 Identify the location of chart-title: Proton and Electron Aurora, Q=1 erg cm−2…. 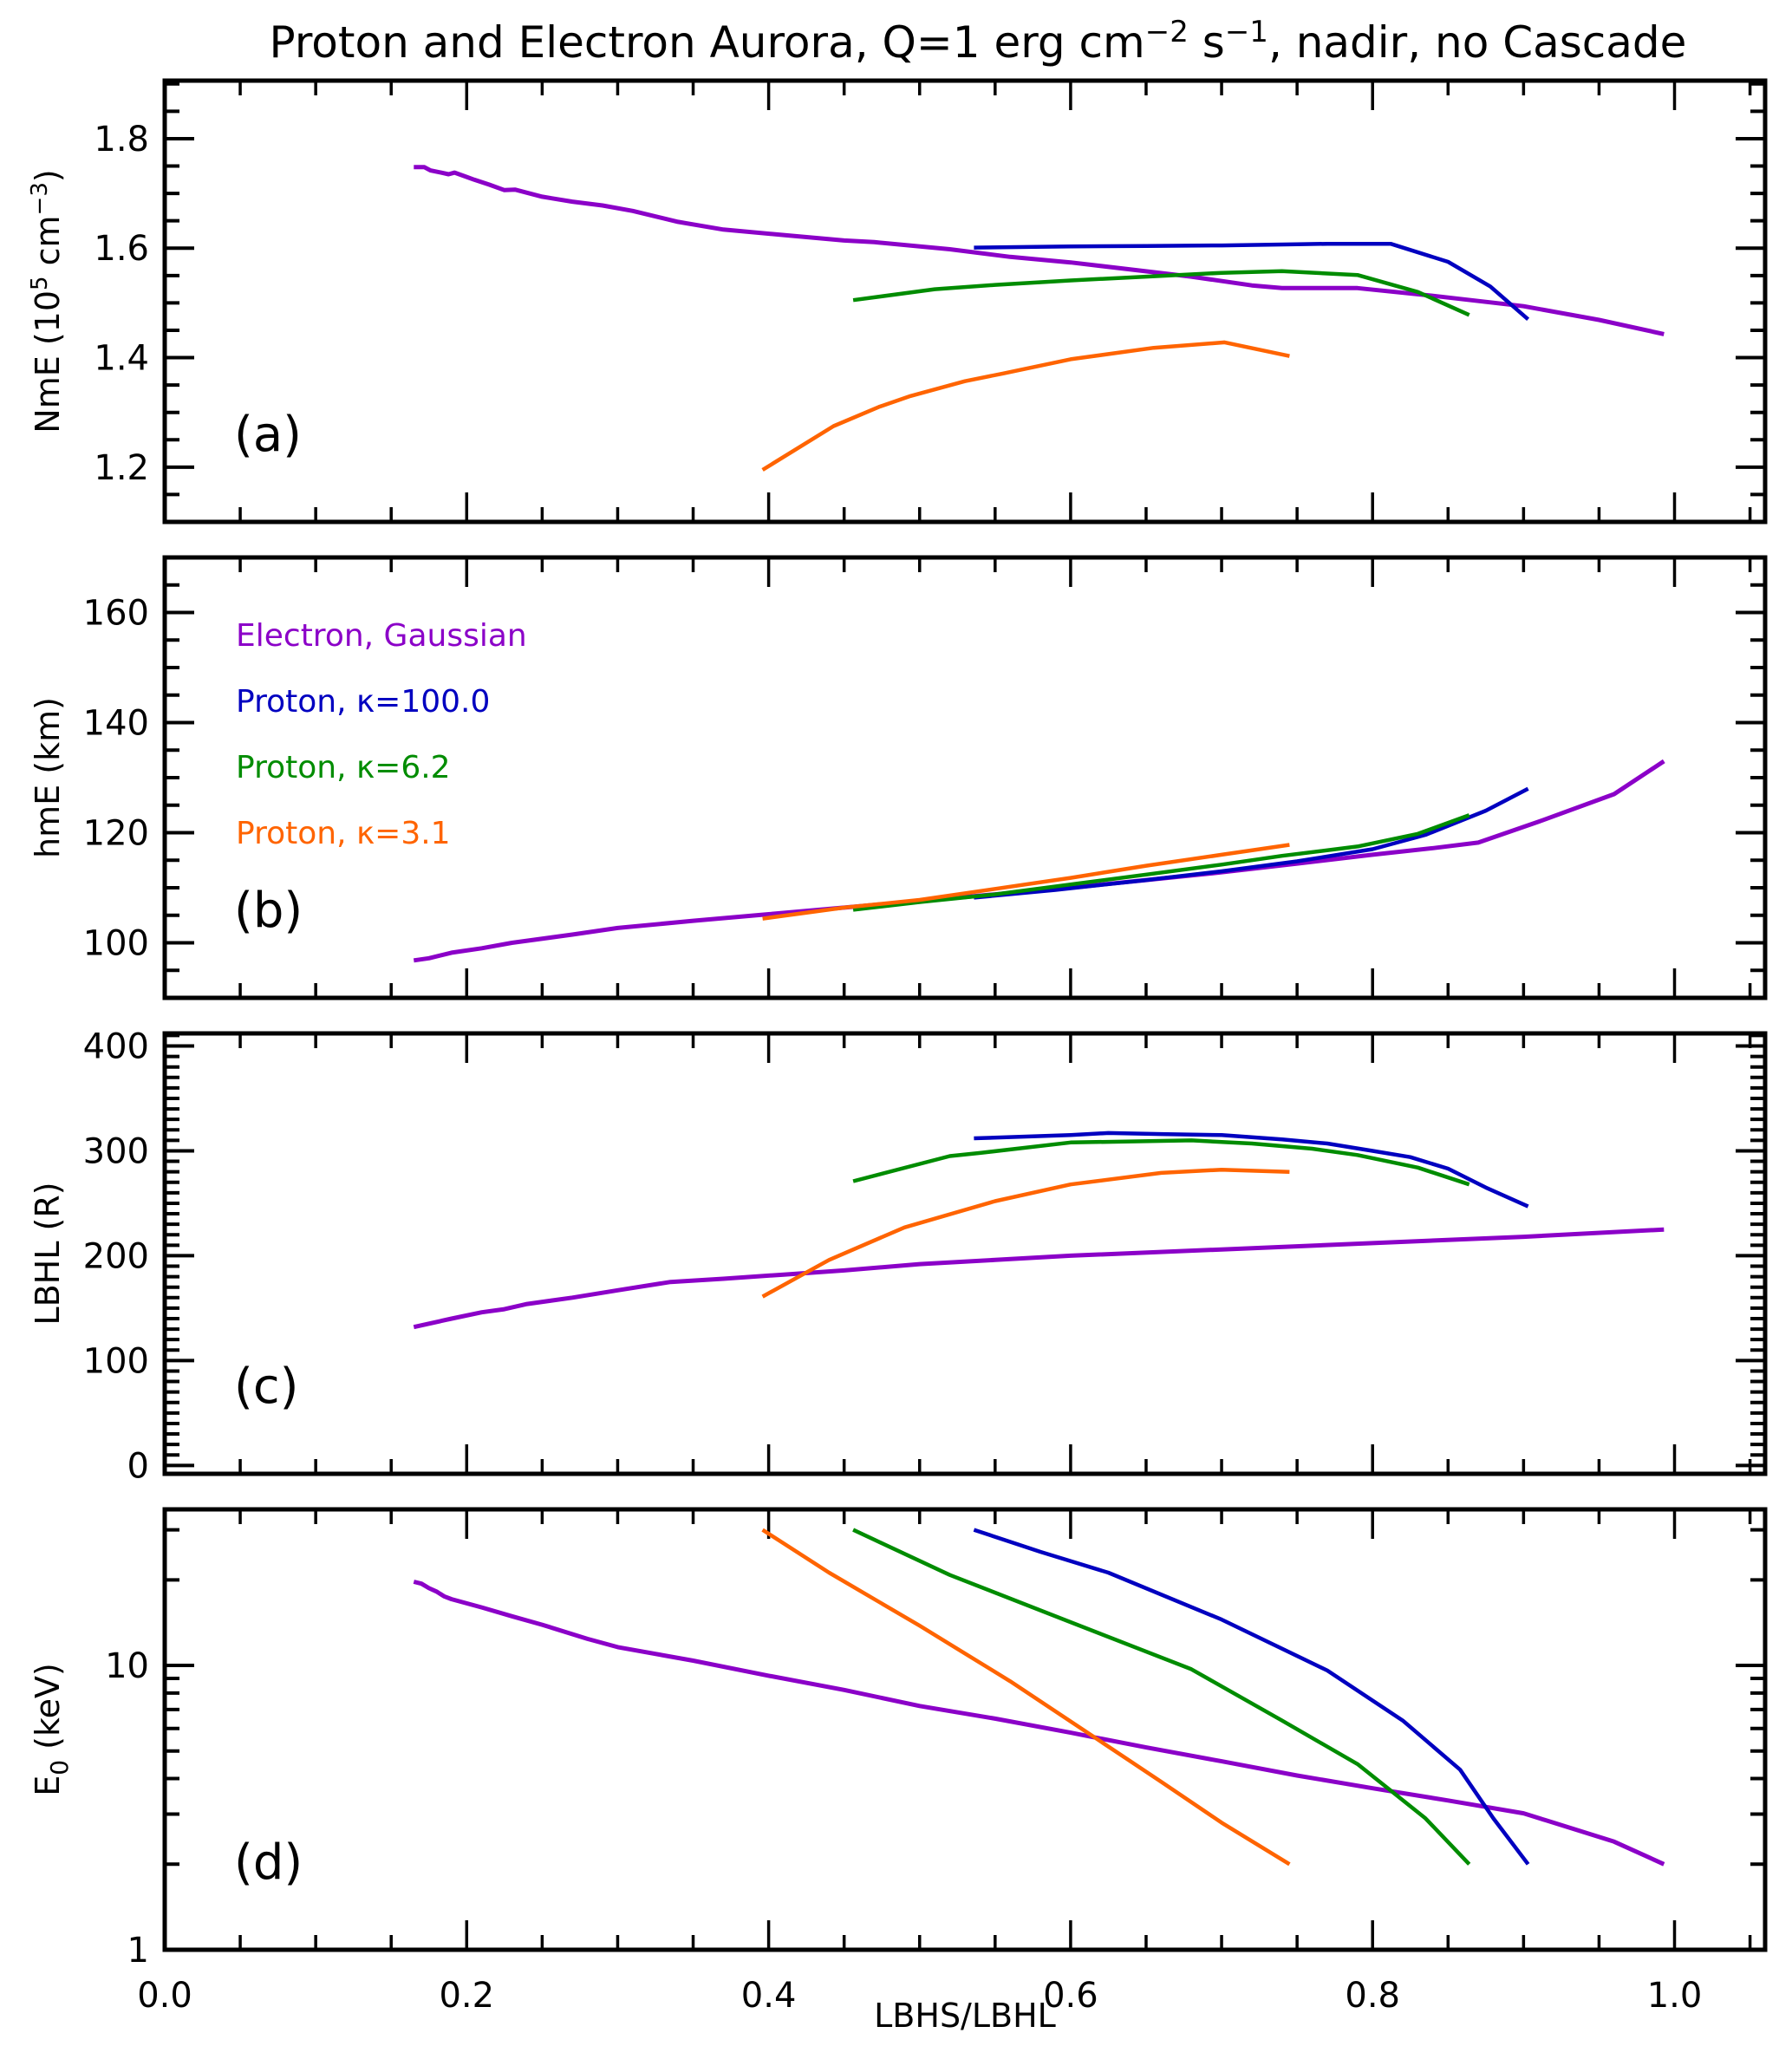
(978, 42).